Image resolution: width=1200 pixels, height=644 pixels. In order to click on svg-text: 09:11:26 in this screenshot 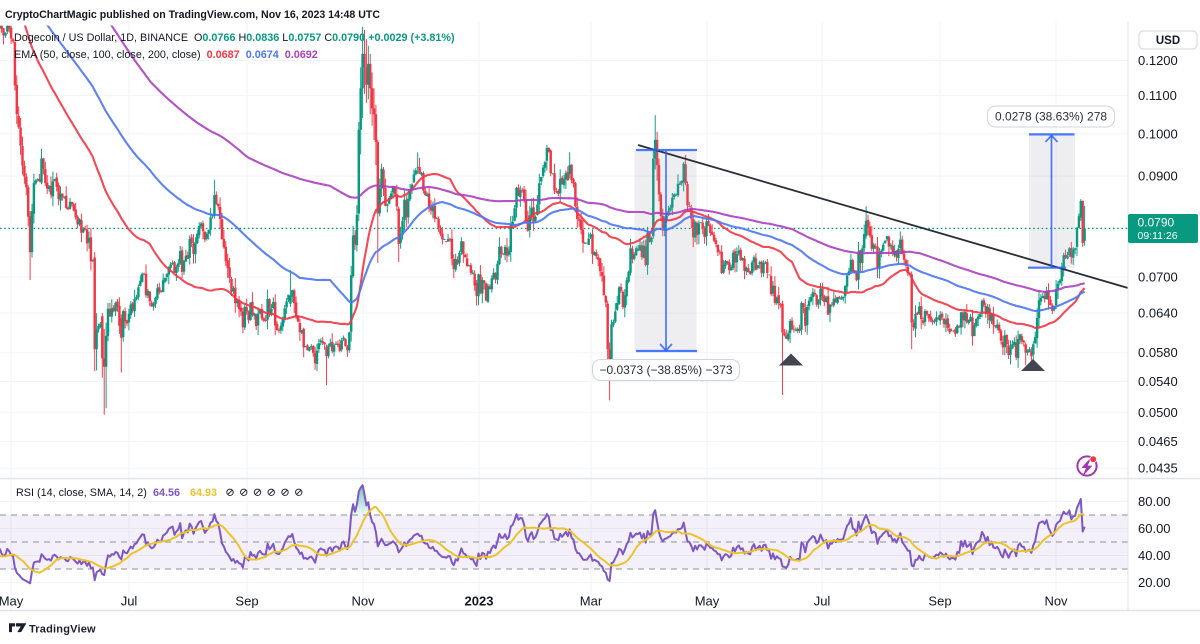, I will do `click(1158, 236)`.